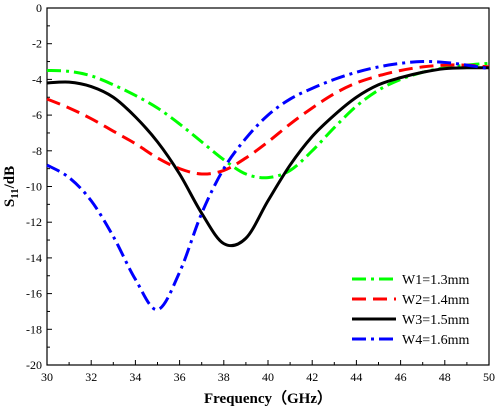 The image size is (499, 409). I want to click on x-tick-label: 50, so click(489, 377).